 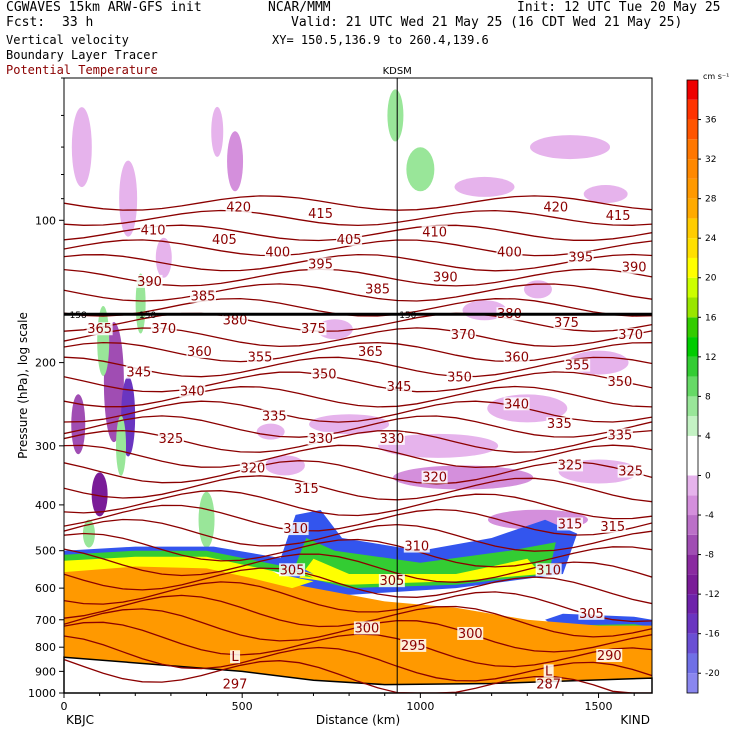 I want to click on colorbar-tick-label: 20, so click(x=711, y=279).